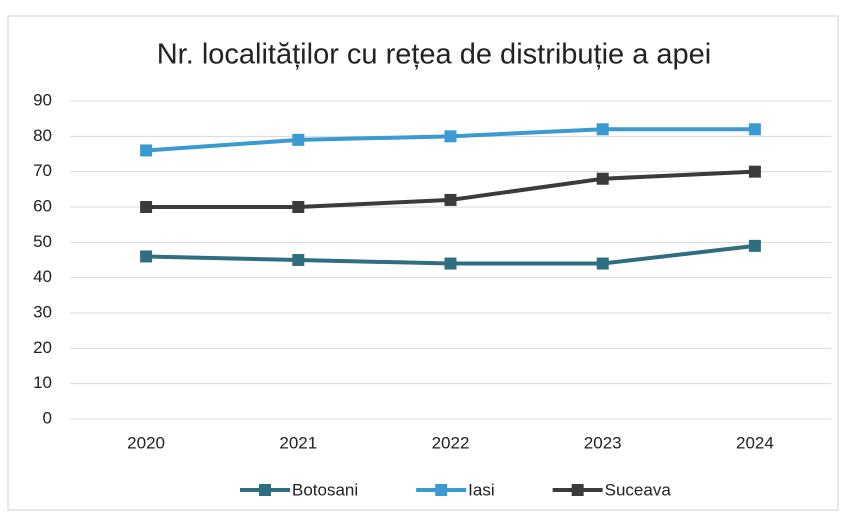 Image resolution: width=845 pixels, height=513 pixels. What do you see at coordinates (603, 442) in the screenshot?
I see `x-tick-label: 2023` at bounding box center [603, 442].